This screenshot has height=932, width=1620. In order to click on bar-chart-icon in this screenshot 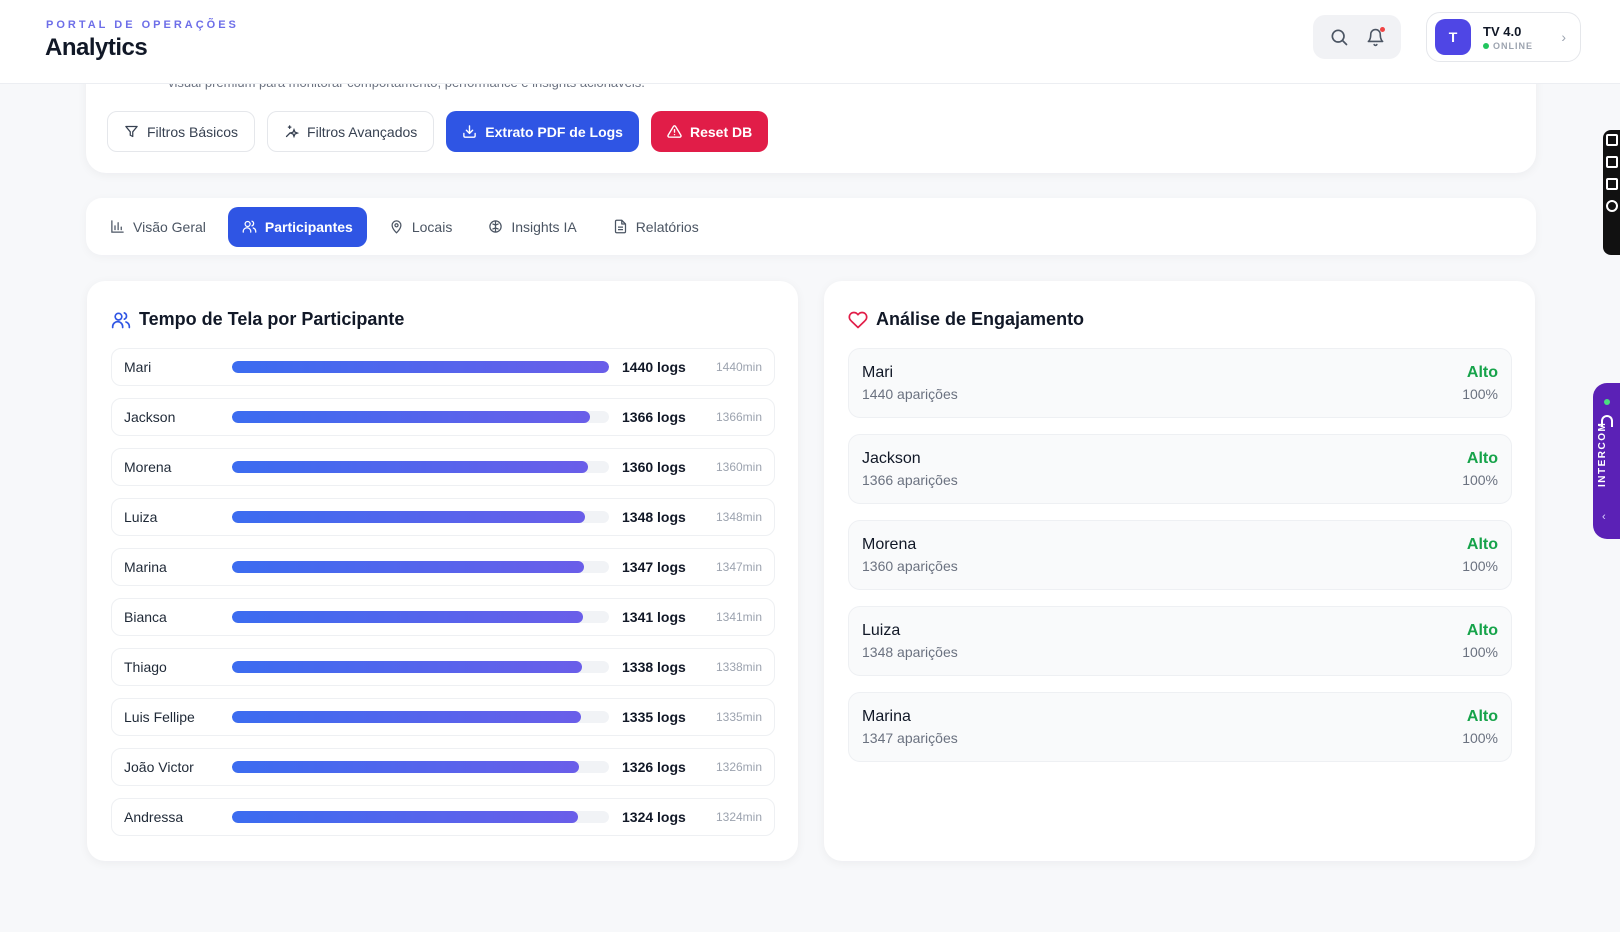, I will do `click(117, 226)`.